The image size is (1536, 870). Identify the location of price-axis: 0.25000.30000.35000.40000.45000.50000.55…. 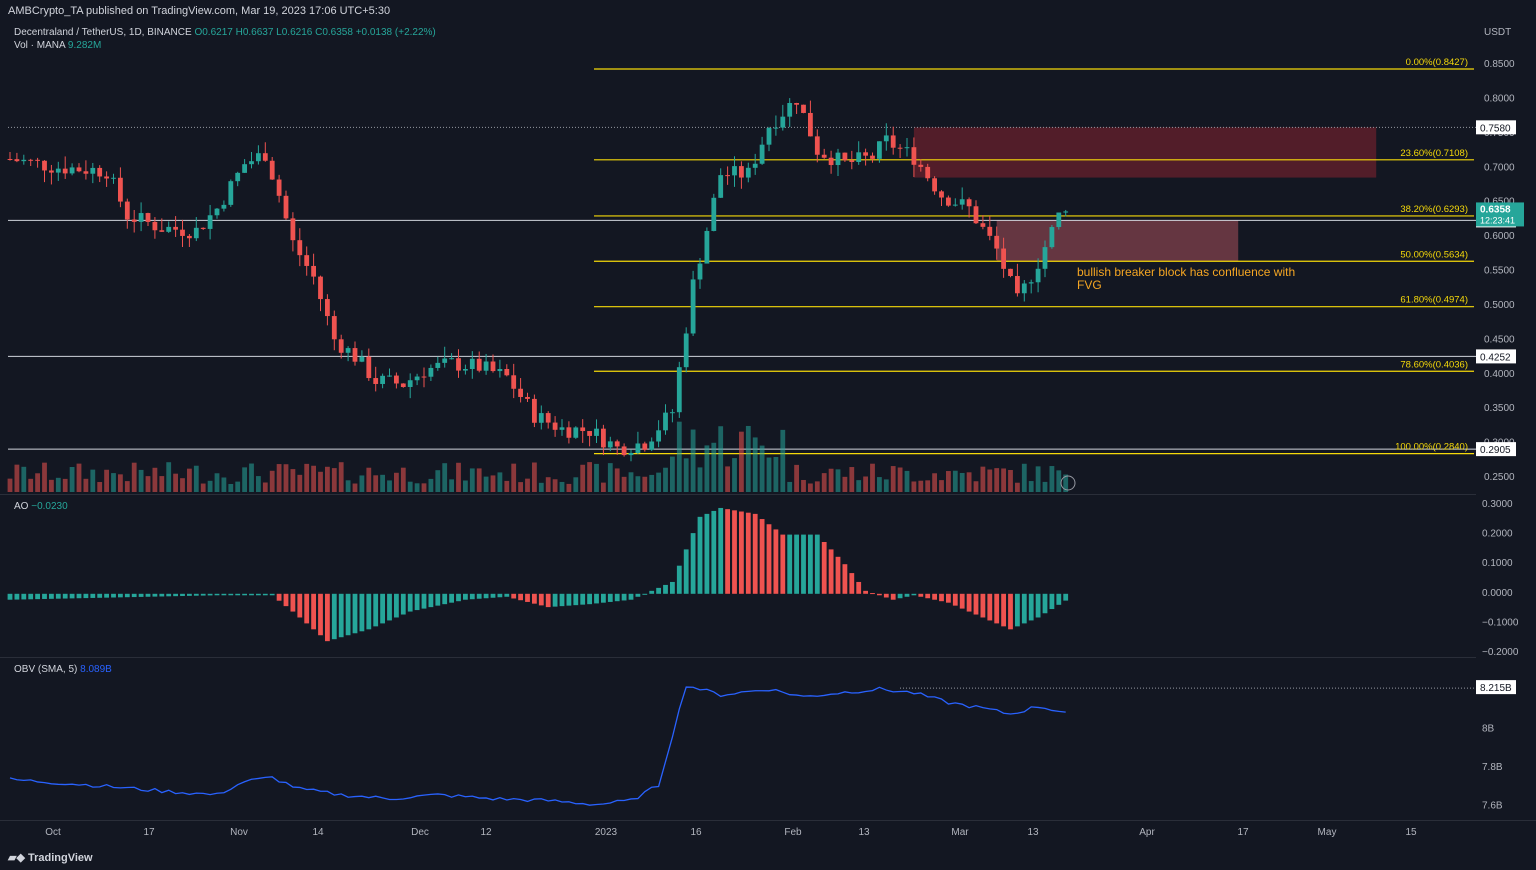
(1506, 257).